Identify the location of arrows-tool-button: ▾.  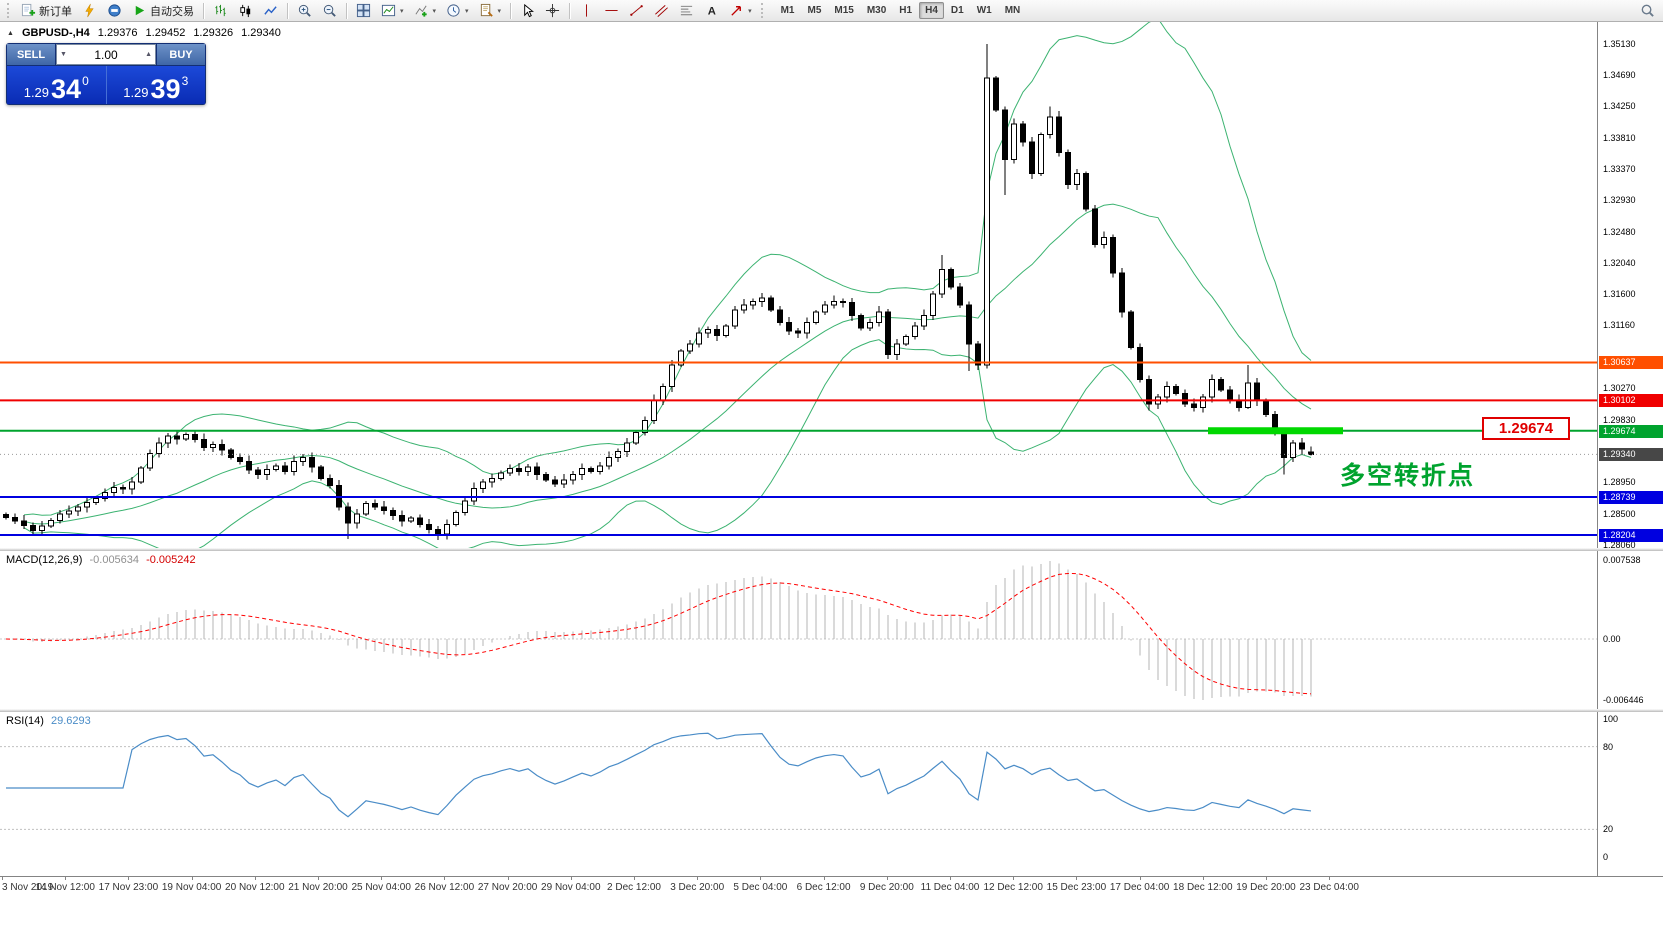
(740, 10).